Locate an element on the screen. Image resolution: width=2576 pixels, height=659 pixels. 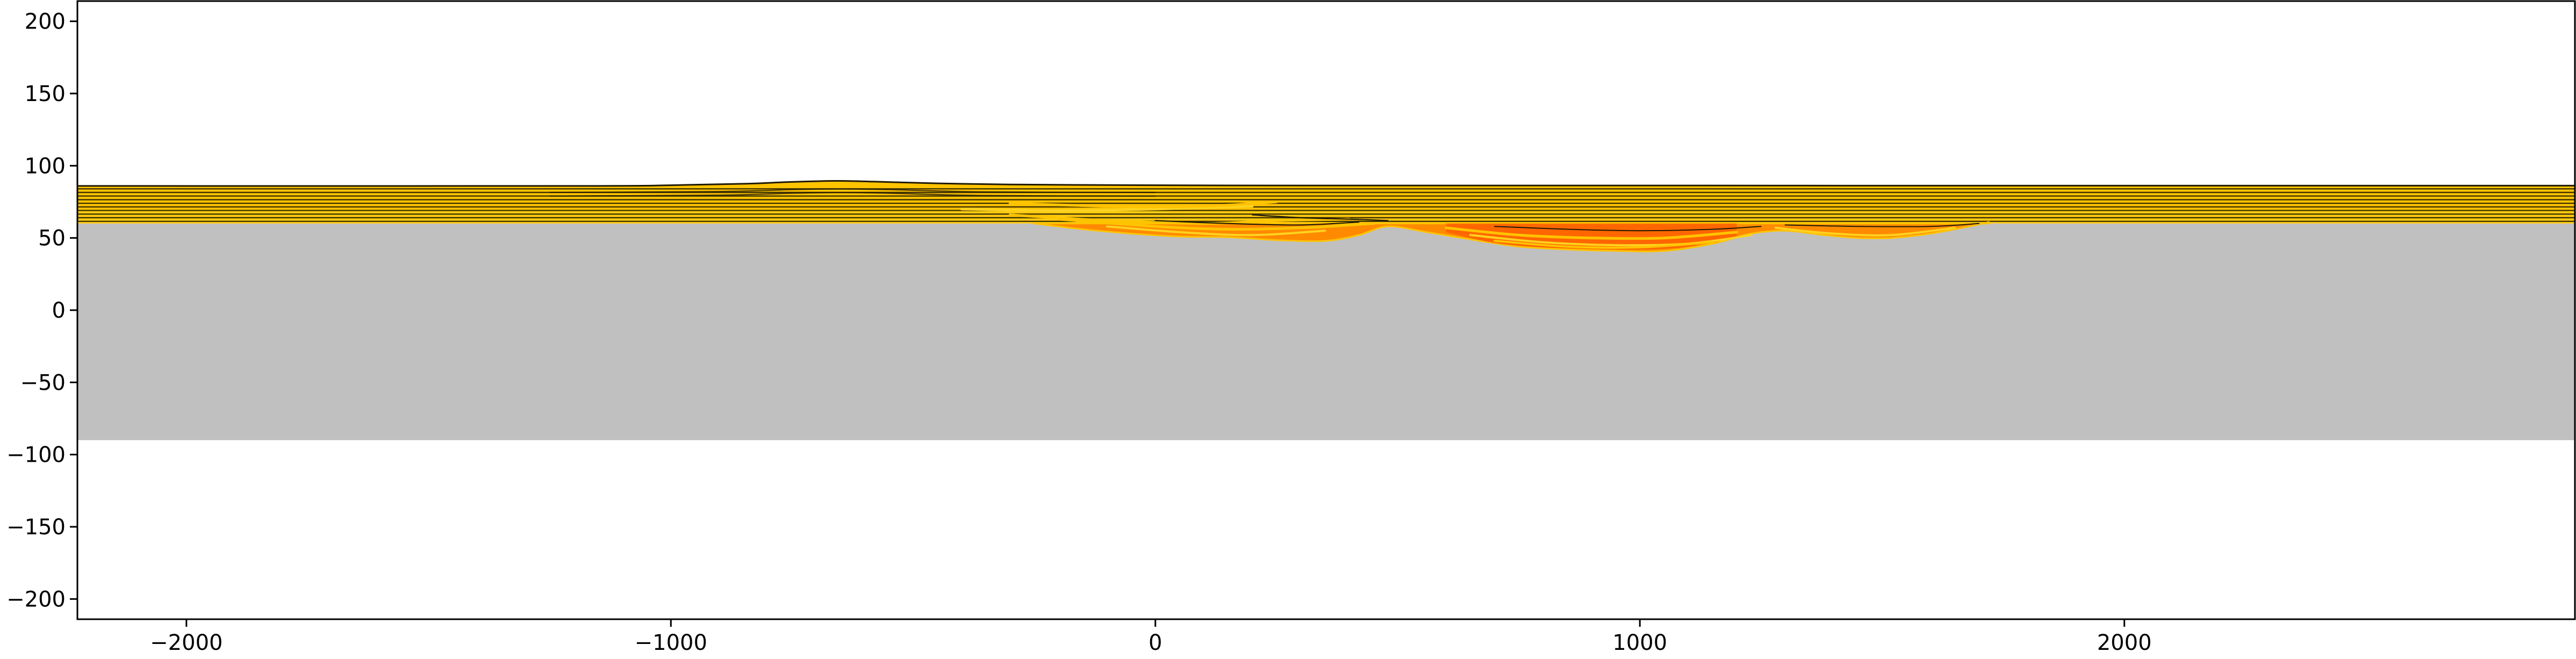
y-tick-label: −100 is located at coordinates (36, 455).